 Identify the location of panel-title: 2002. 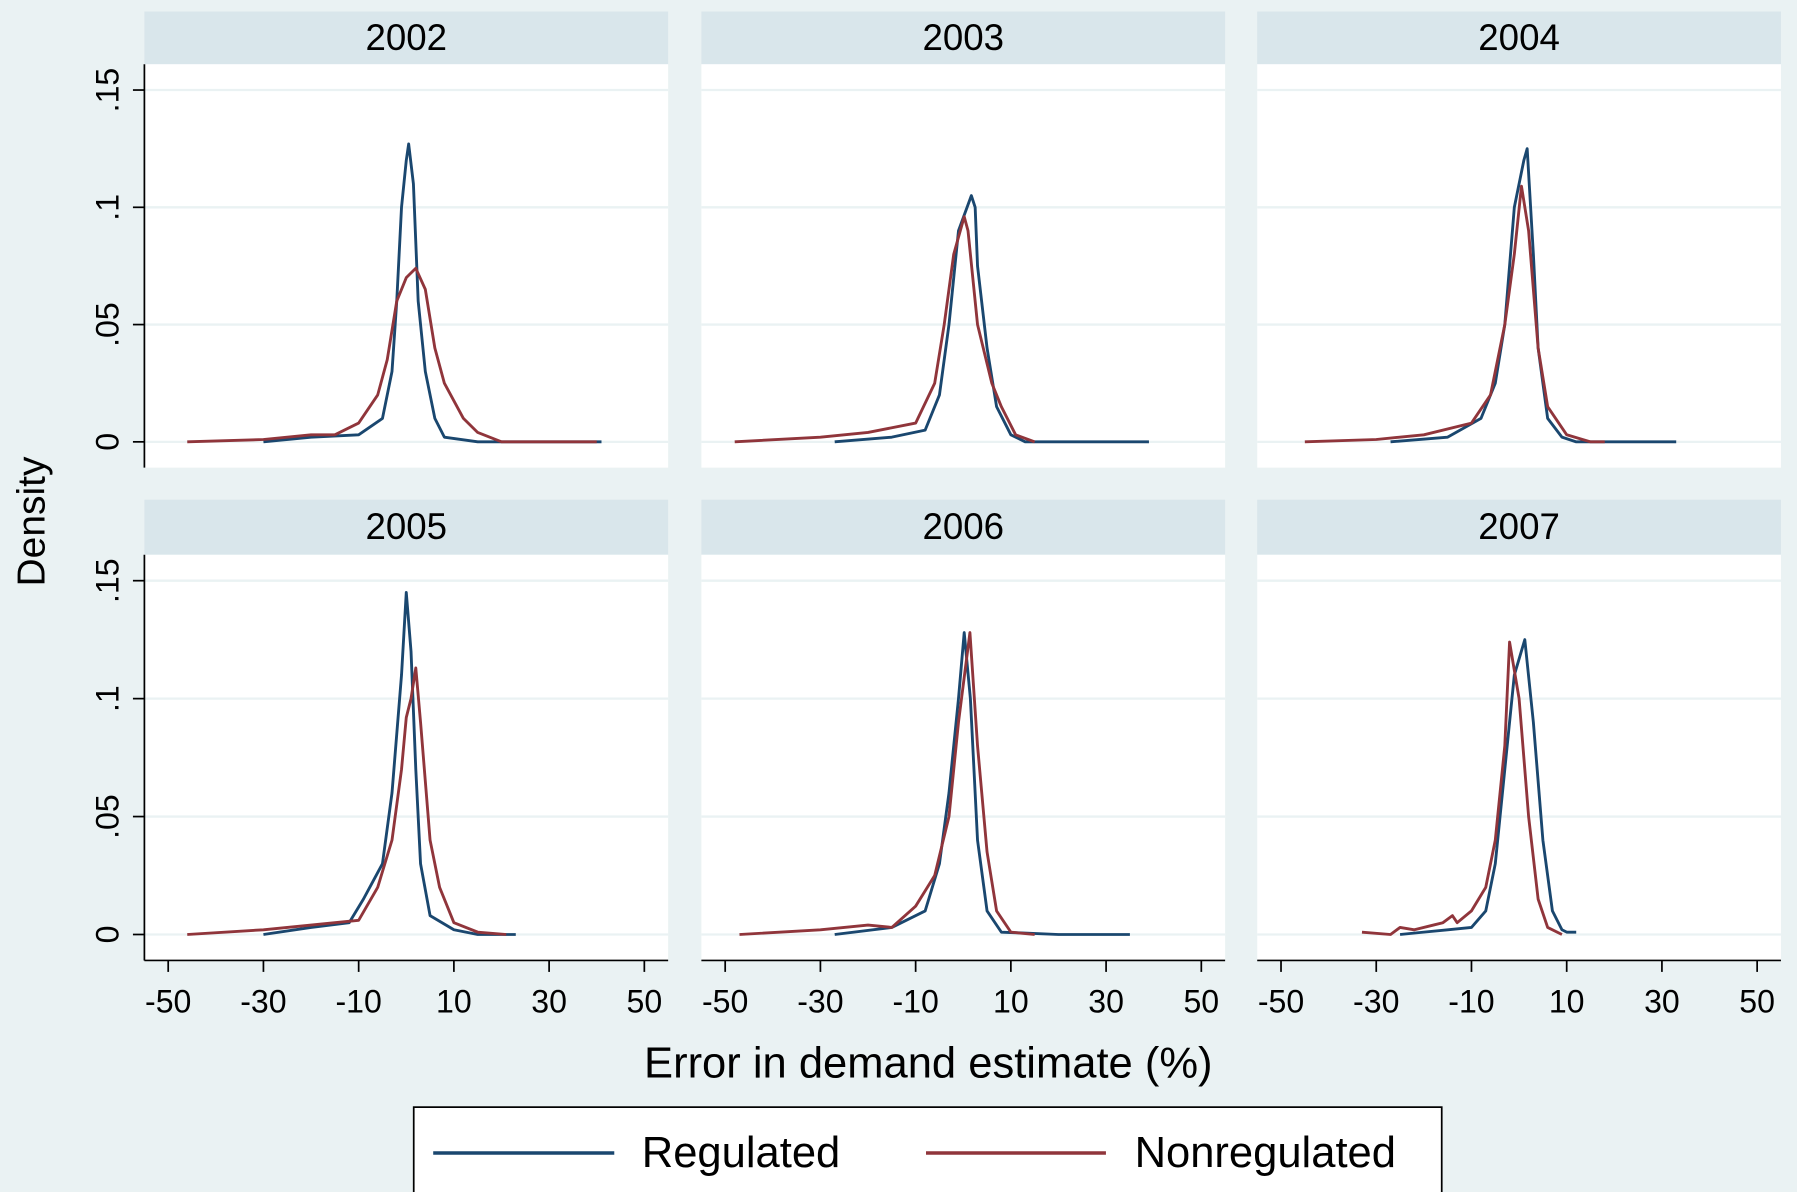
(406, 37).